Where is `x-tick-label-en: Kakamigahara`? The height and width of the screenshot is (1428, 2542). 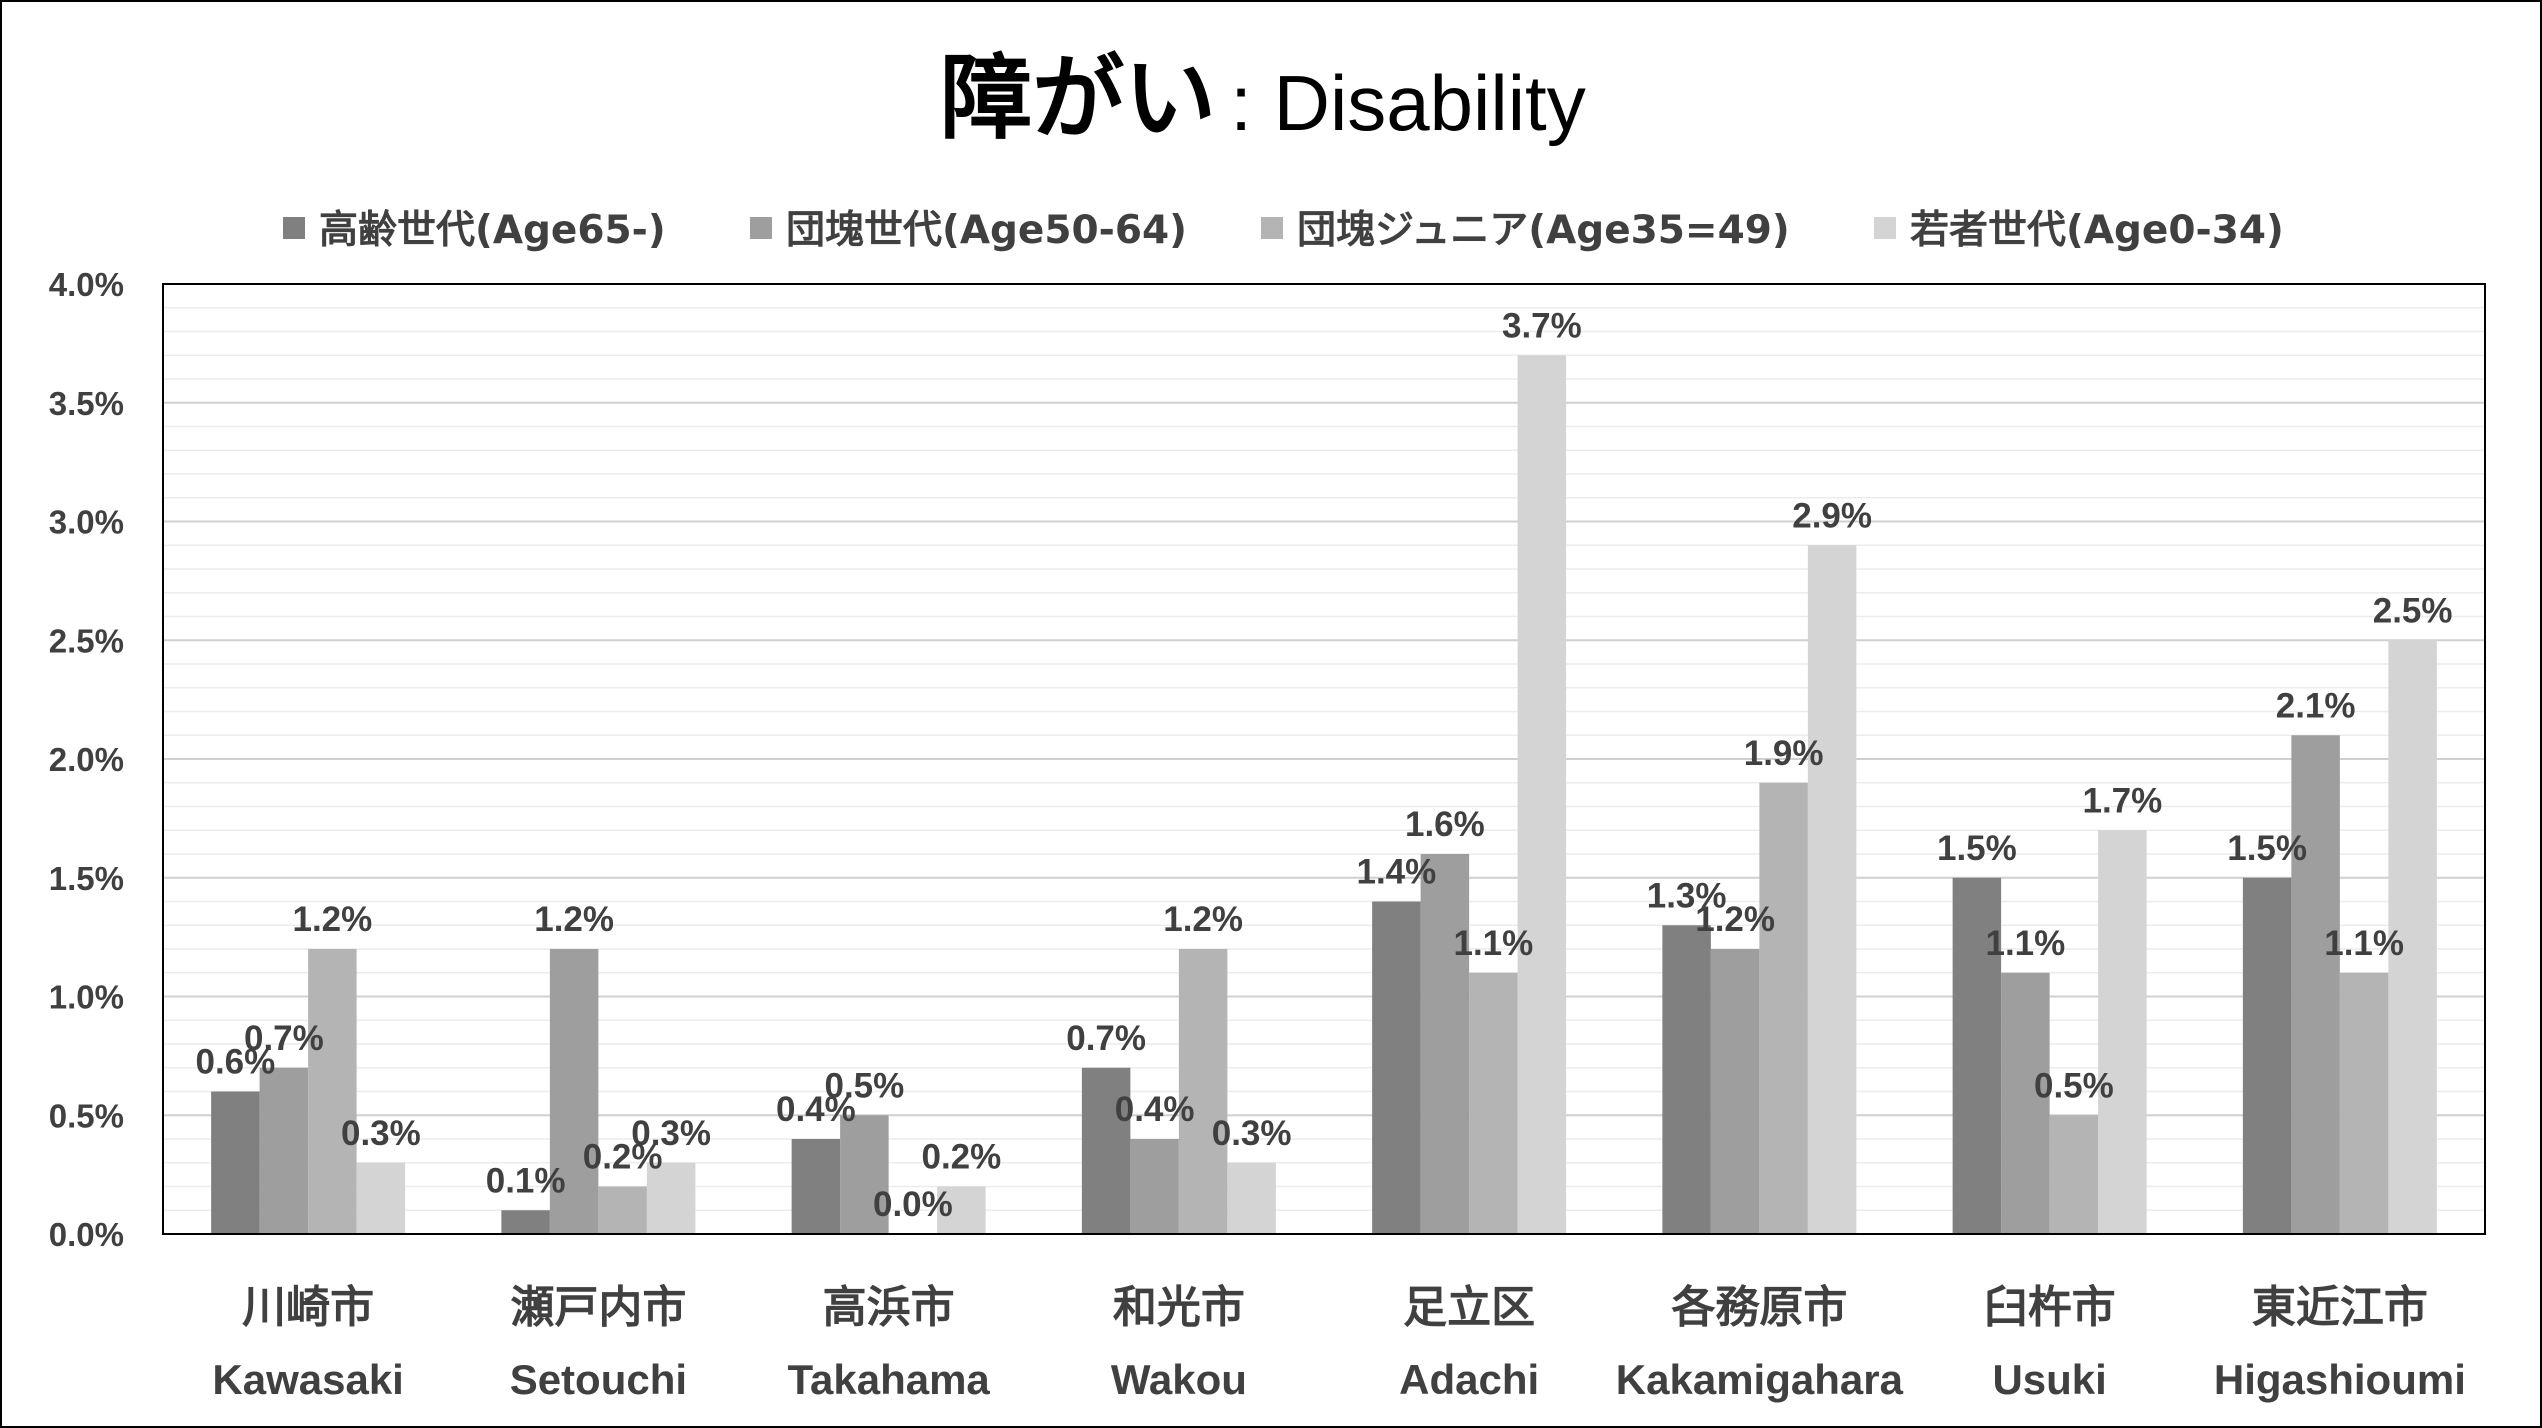 x-tick-label-en: Kakamigahara is located at coordinates (1760, 1379).